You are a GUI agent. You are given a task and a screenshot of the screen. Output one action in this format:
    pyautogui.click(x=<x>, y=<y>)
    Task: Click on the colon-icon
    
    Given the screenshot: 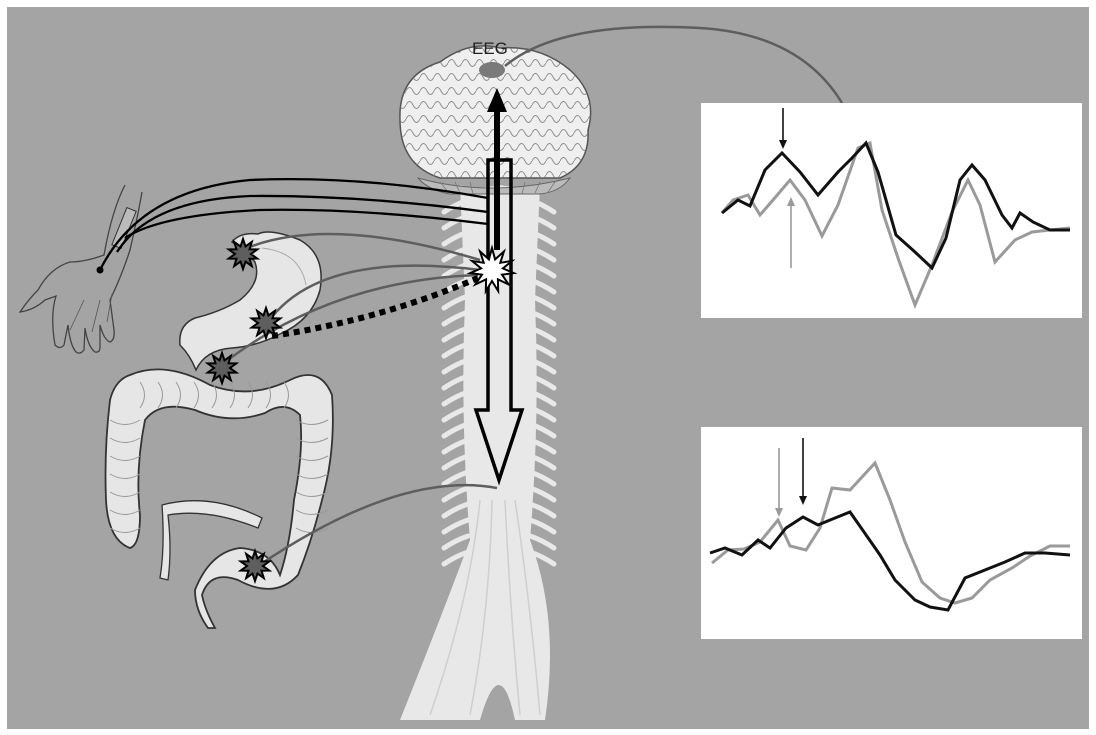 What is the action you would take?
    pyautogui.click(x=219, y=498)
    